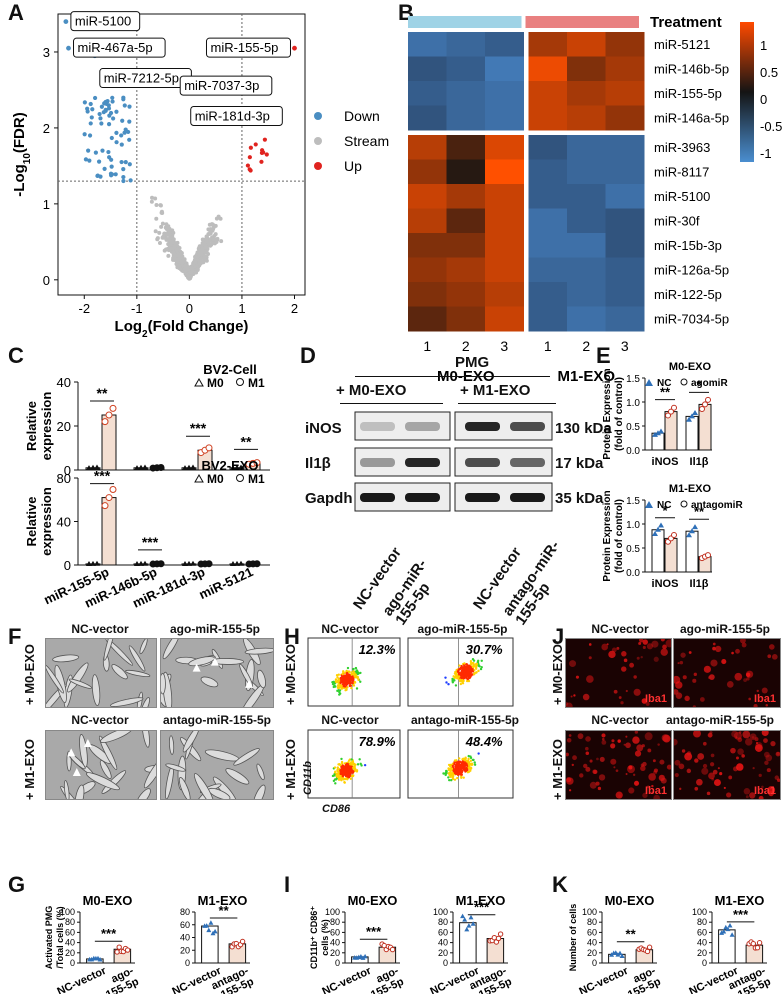 Image resolution: width=784 pixels, height=994 pixels. What do you see at coordinates (70, 922) in the screenshot?
I see `y-tick-label: 80` at bounding box center [70, 922].